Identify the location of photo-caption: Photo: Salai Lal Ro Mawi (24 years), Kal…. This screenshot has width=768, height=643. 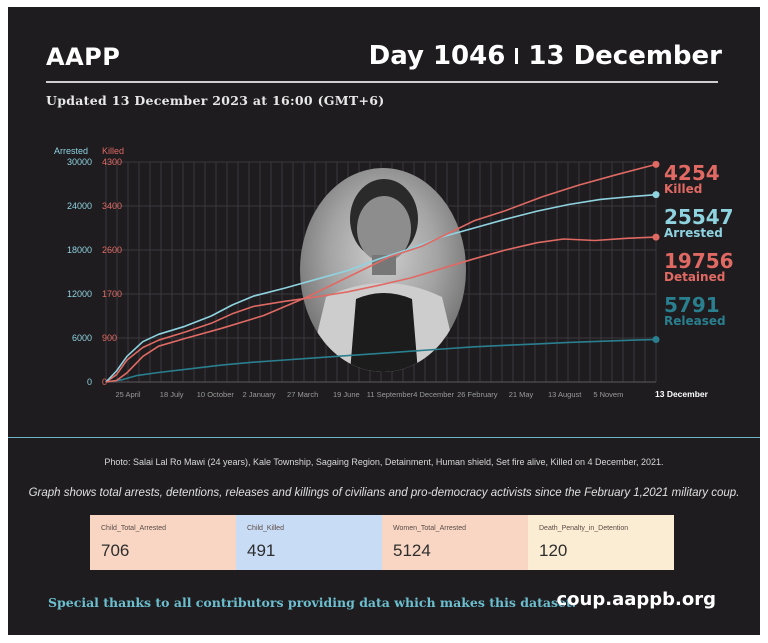
(384, 462).